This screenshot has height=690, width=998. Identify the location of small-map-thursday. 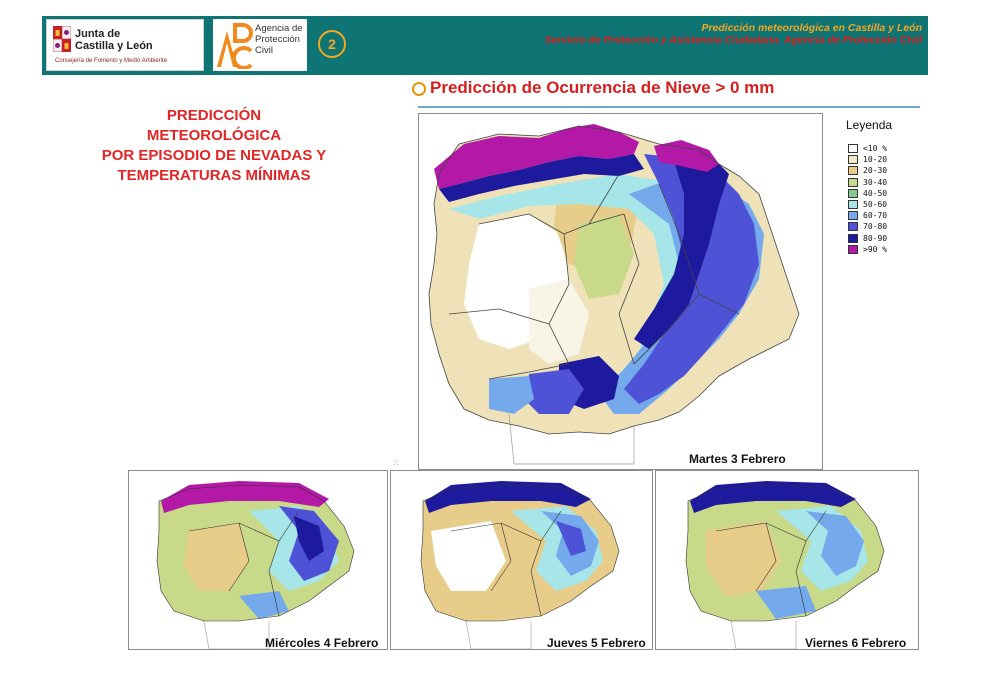
(521, 560).